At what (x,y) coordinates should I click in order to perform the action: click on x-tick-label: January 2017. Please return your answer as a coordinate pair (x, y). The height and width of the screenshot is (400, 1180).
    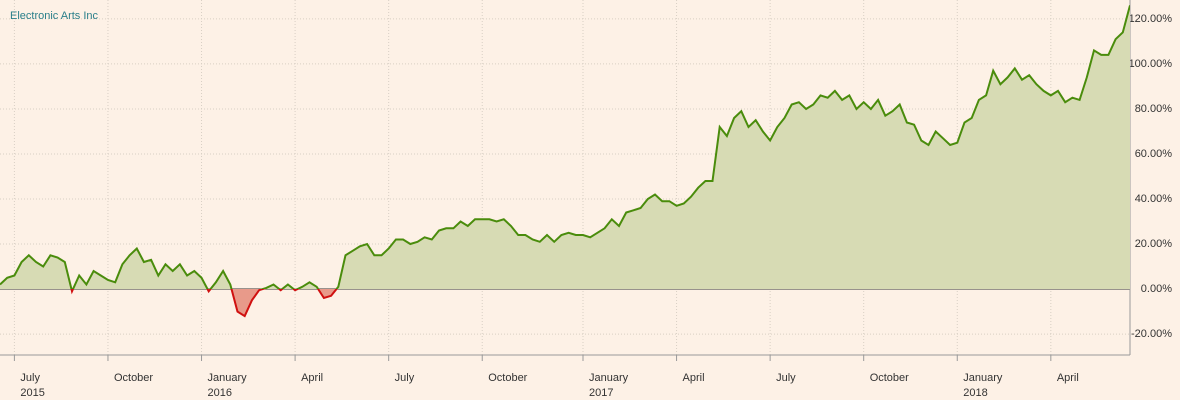
    Looking at the image, I should click on (608, 385).